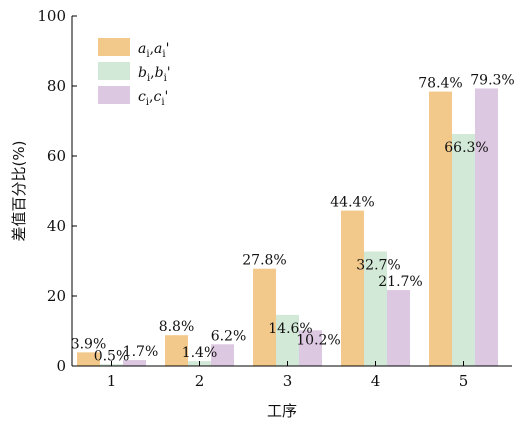 Image resolution: width=522 pixels, height=428 pixels. Describe the element at coordinates (56, 226) in the screenshot. I see `y-tick-label: 40` at that location.